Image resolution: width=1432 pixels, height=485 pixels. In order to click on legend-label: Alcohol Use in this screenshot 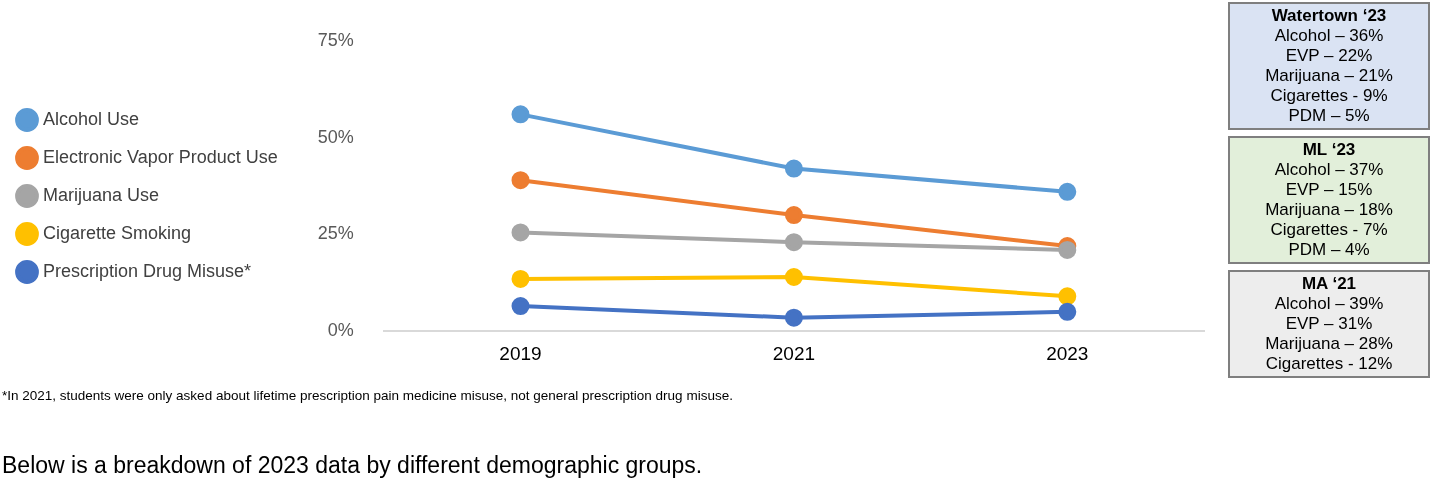, I will do `click(91, 118)`.